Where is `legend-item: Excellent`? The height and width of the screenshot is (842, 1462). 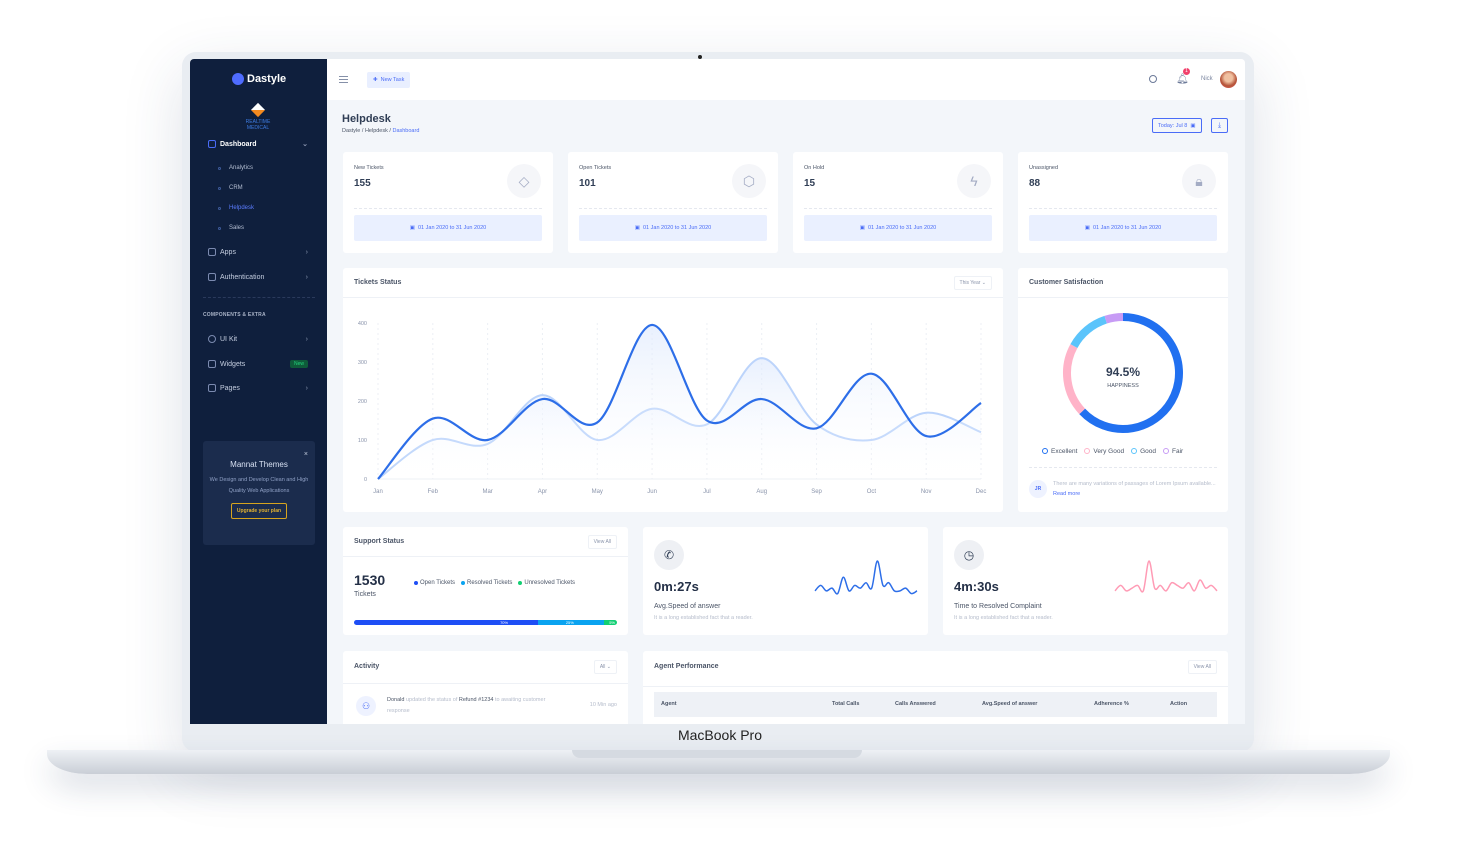
legend-item: Excellent is located at coordinates (1059, 451).